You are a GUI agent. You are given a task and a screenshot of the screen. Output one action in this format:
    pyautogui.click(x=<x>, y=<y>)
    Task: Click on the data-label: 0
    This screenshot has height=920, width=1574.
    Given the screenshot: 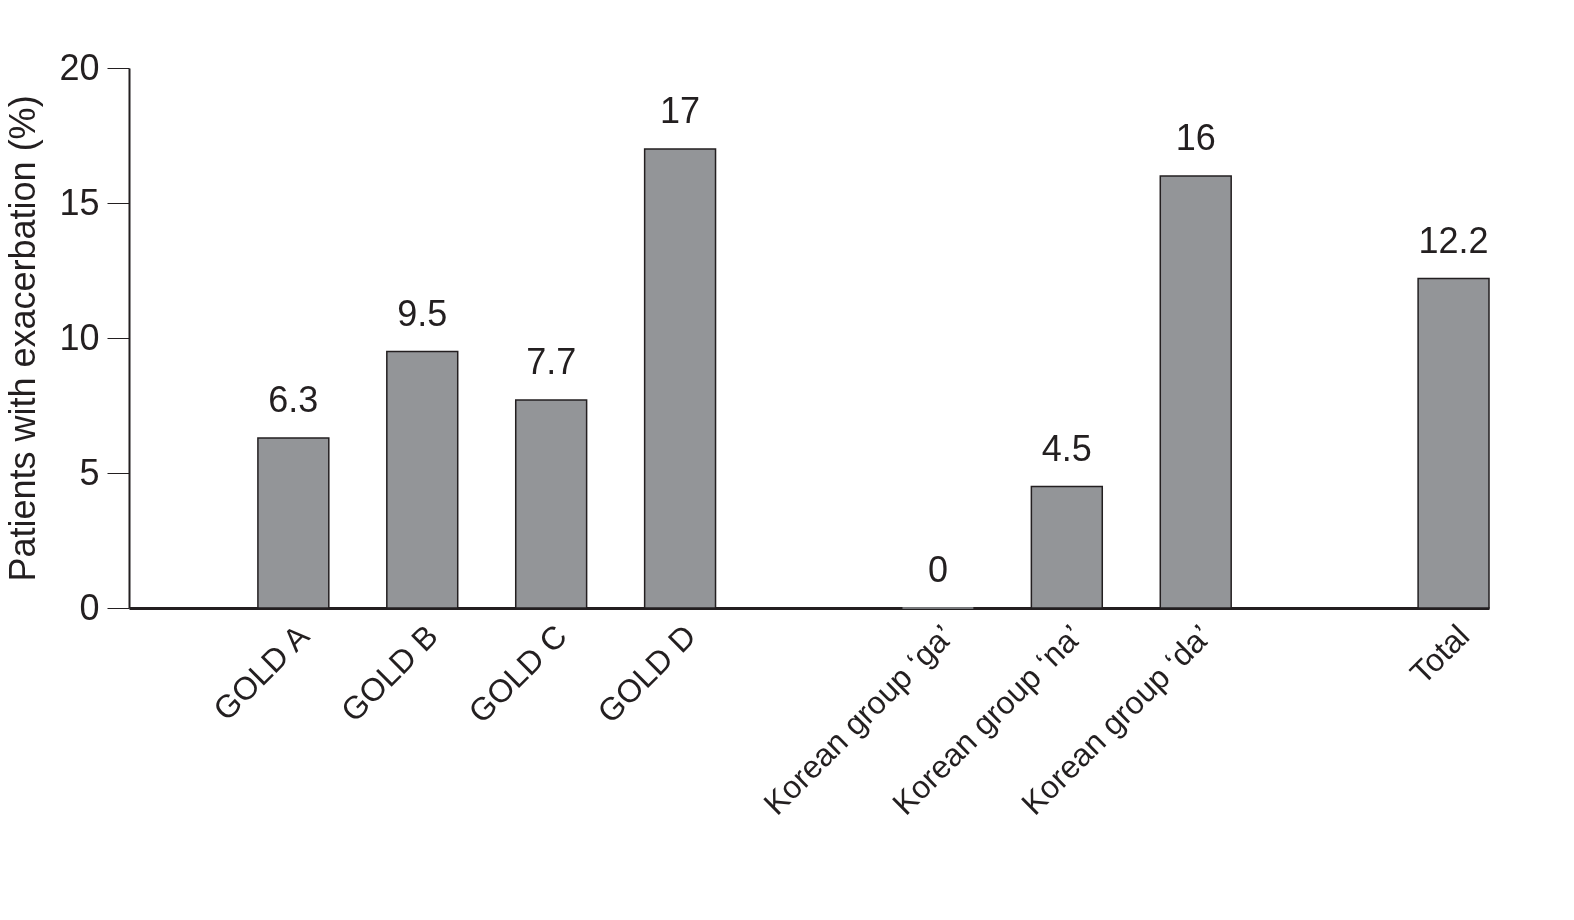 What is the action you would take?
    pyautogui.click(x=937, y=569)
    